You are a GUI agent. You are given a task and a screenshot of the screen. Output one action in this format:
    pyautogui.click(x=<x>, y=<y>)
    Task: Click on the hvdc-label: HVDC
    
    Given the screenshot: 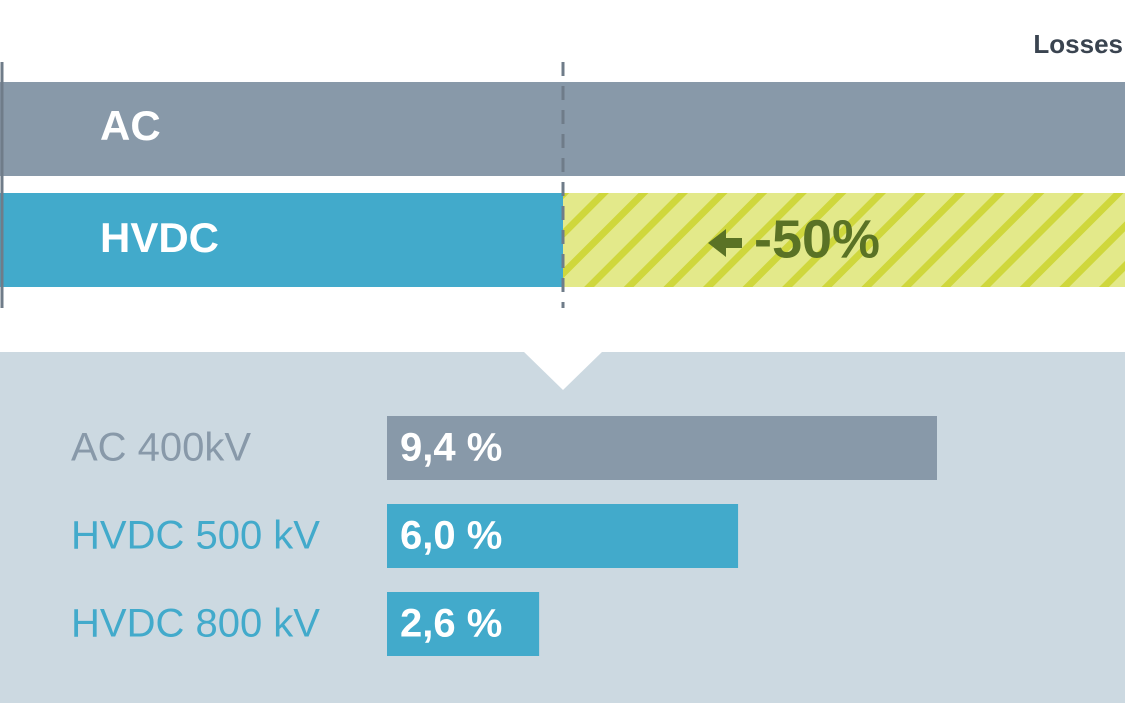 What is the action you would take?
    pyautogui.click(x=159, y=237)
    